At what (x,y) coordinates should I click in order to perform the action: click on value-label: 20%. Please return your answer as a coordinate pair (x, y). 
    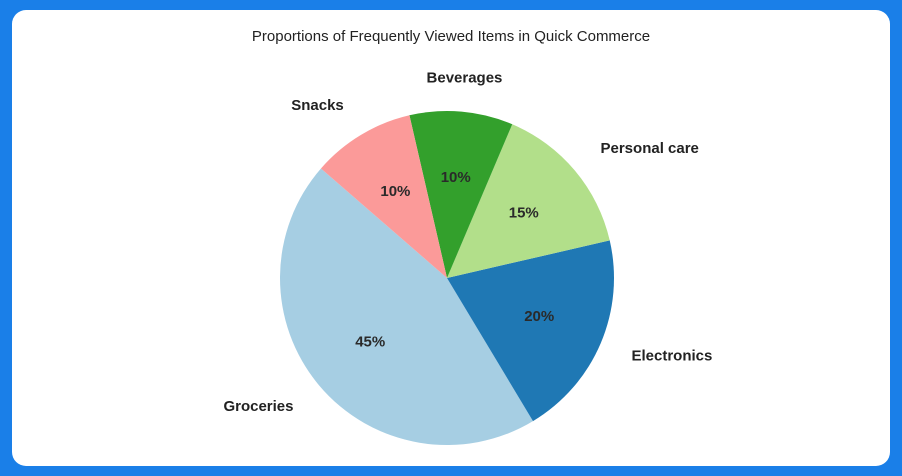
    Looking at the image, I should click on (539, 316).